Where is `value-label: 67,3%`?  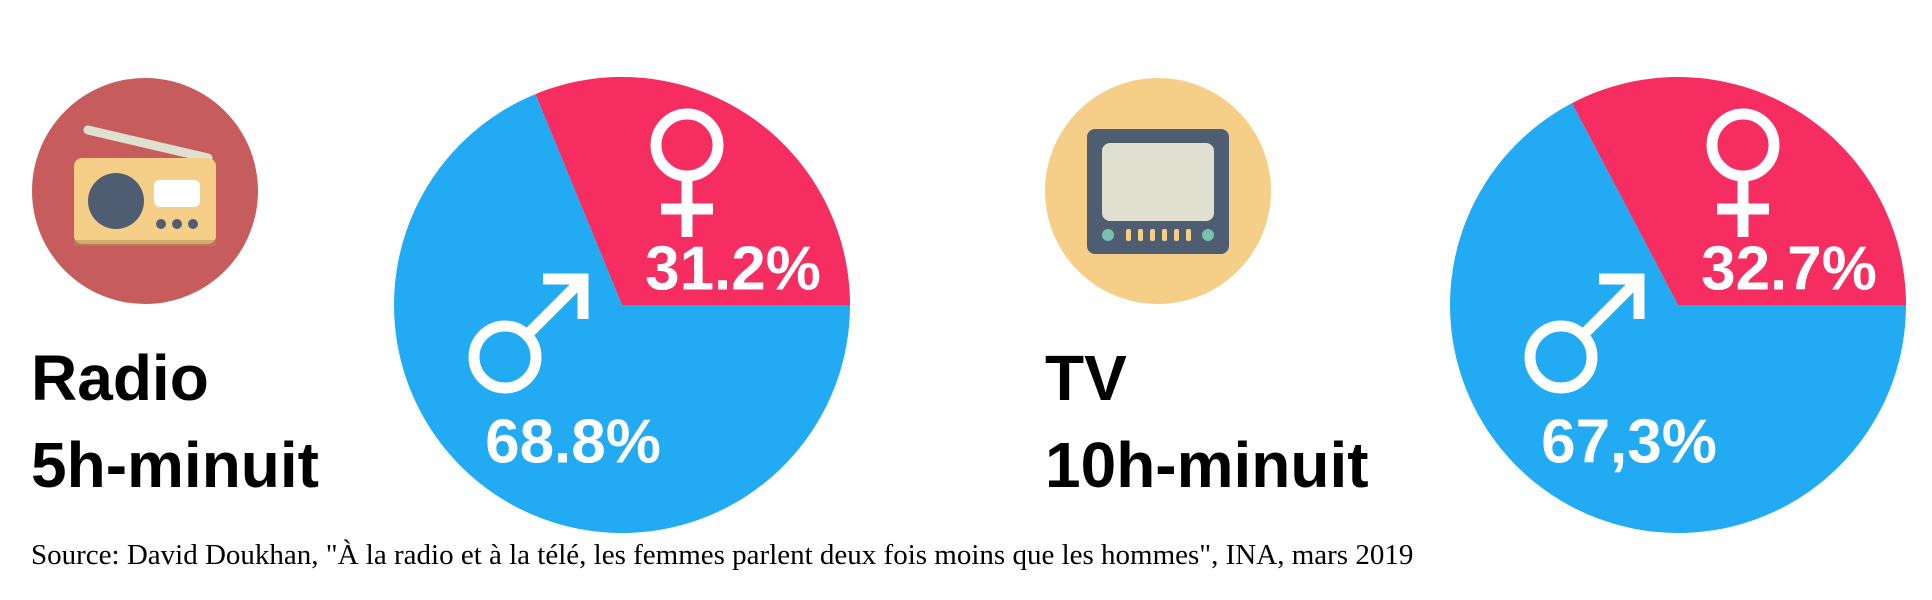 value-label: 67,3% is located at coordinates (1629, 441).